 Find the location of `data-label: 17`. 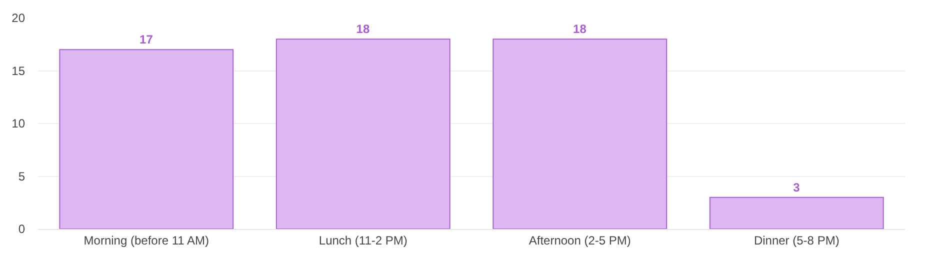

data-label: 17 is located at coordinates (147, 39).